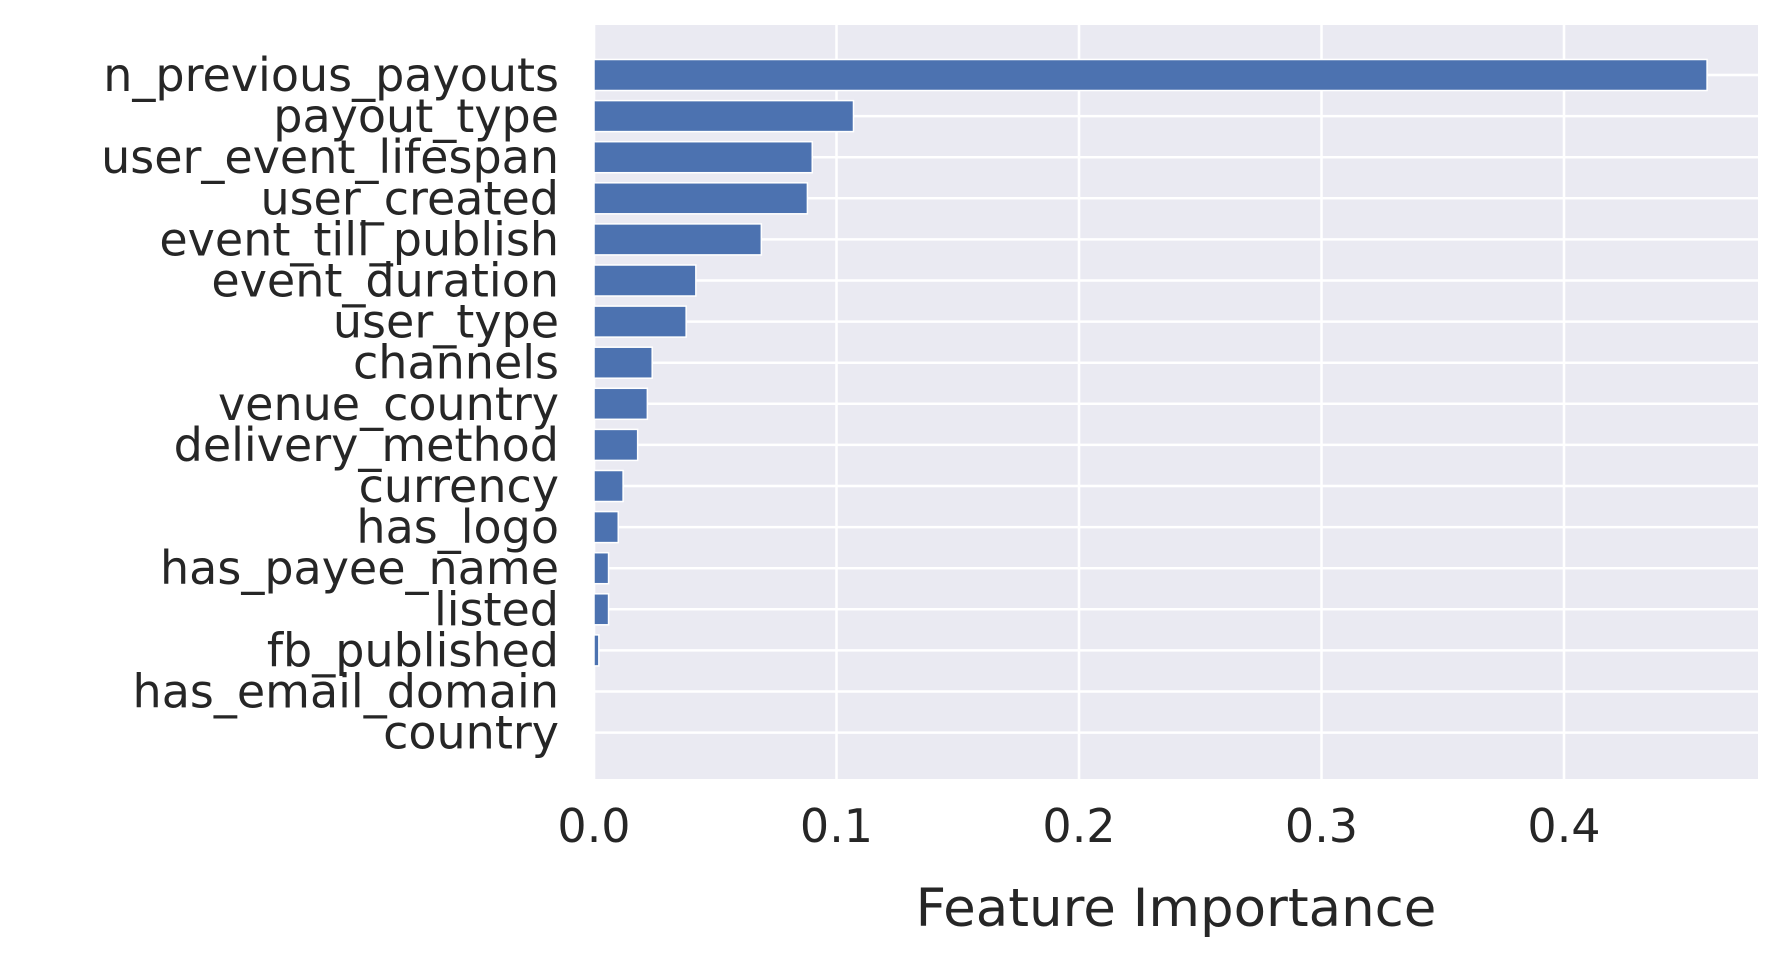 The height and width of the screenshot is (960, 1777). What do you see at coordinates (606, 527) in the screenshot?
I see `bar-has-logo` at bounding box center [606, 527].